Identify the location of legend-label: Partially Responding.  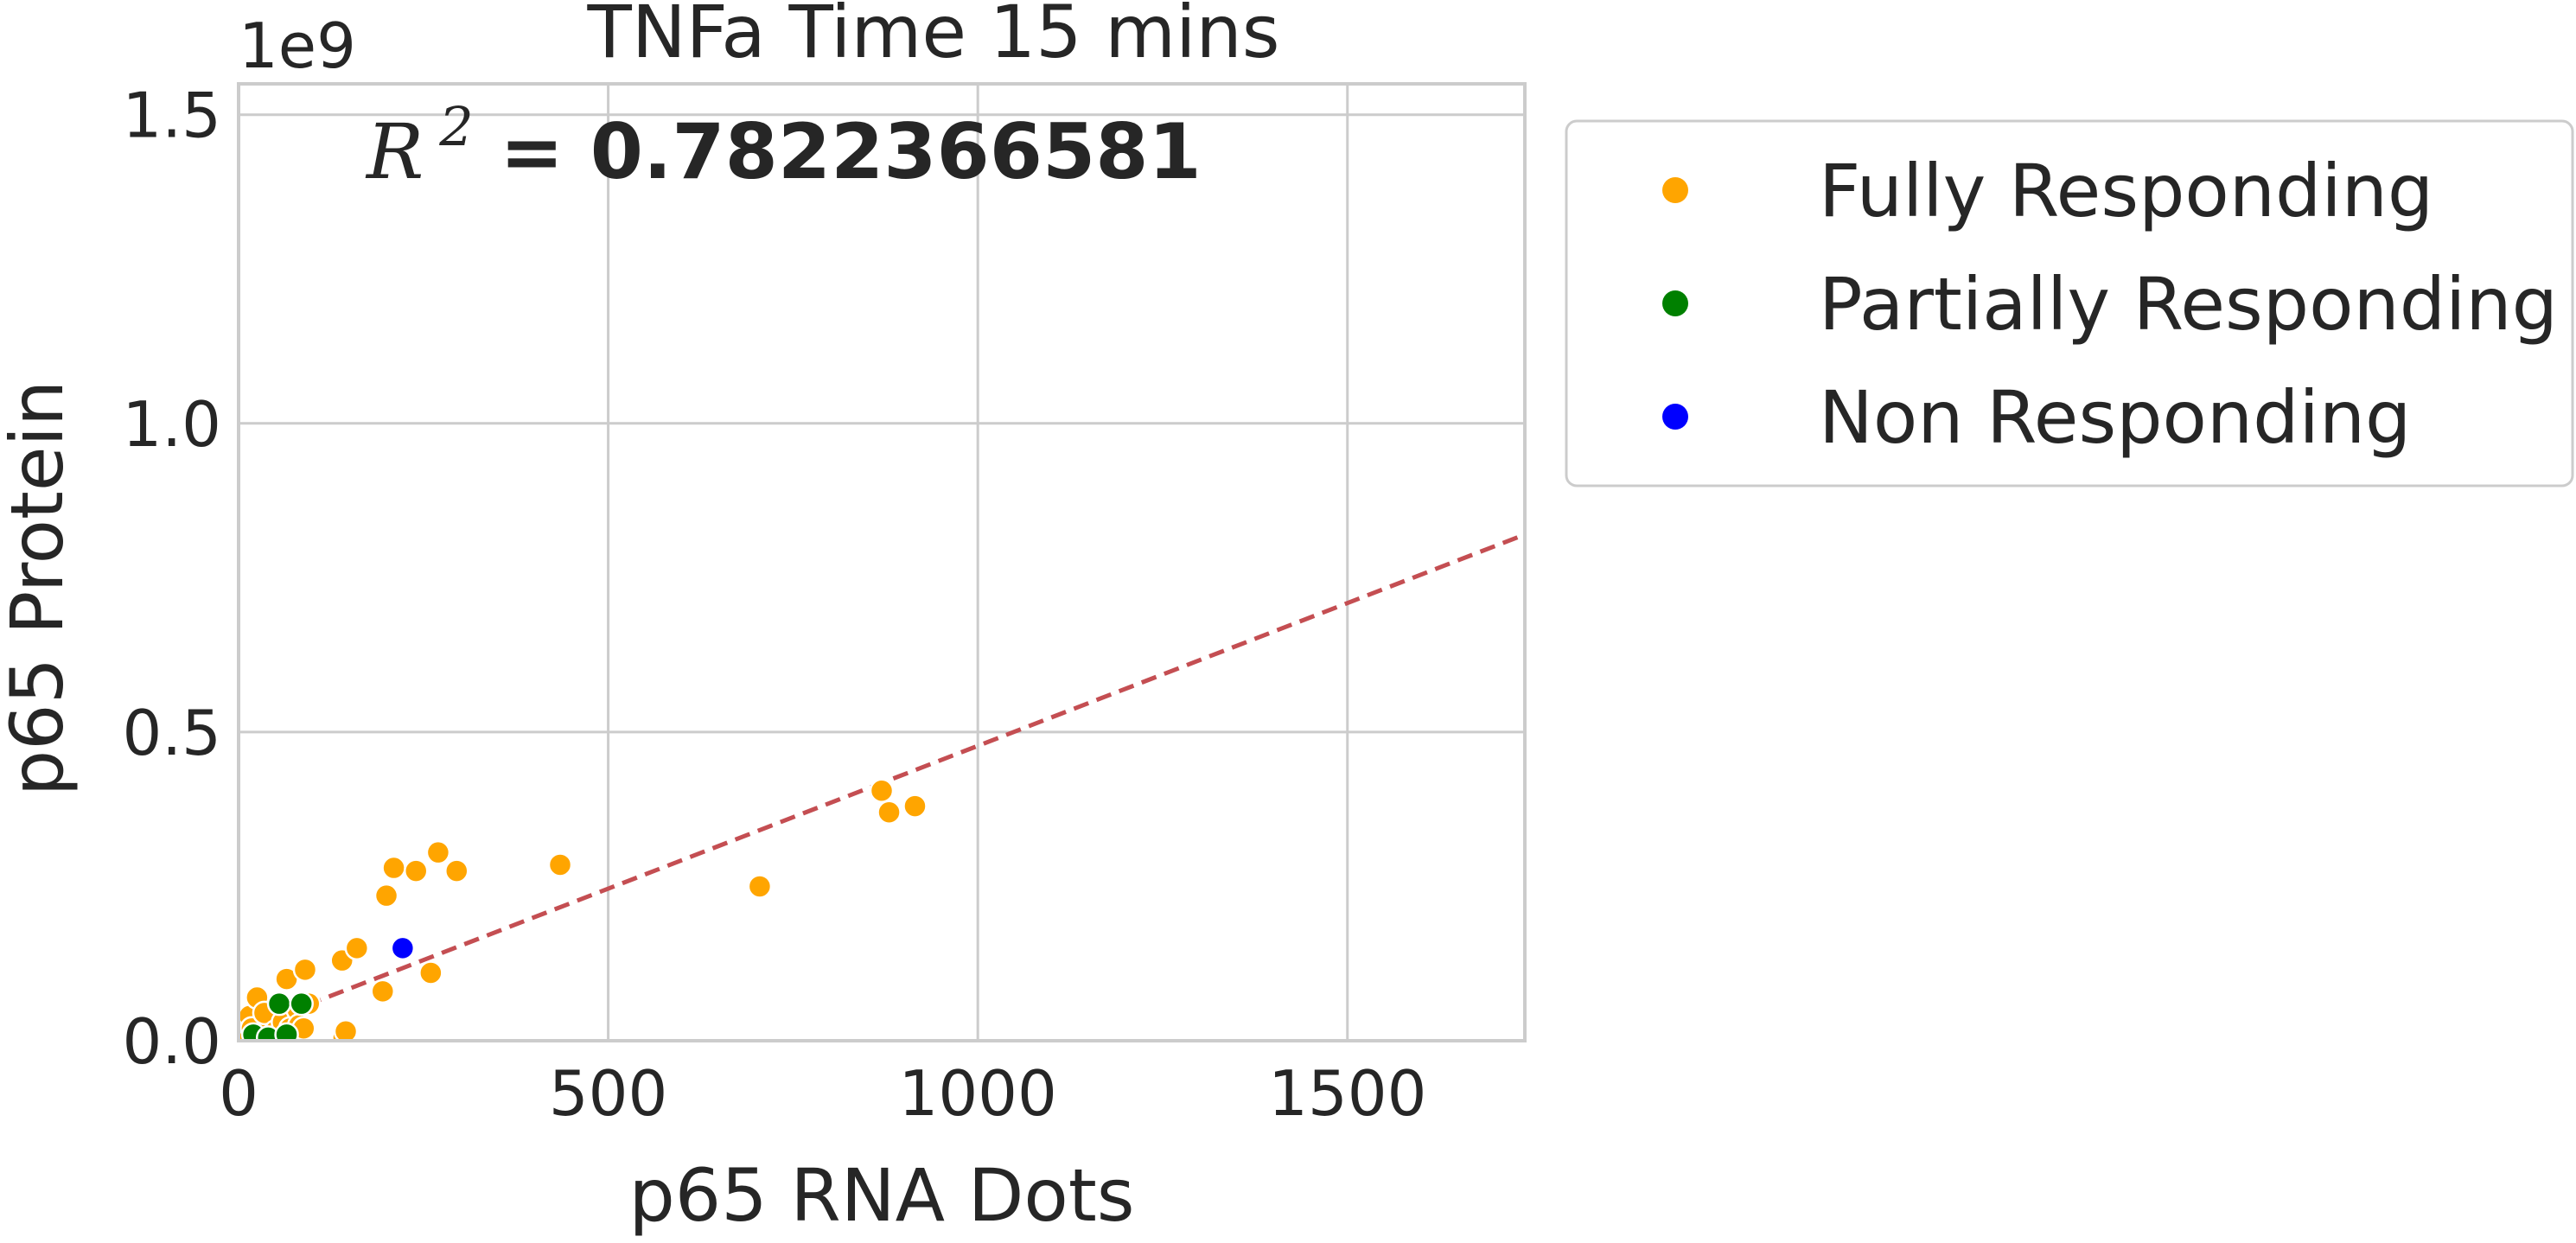
(2188, 304).